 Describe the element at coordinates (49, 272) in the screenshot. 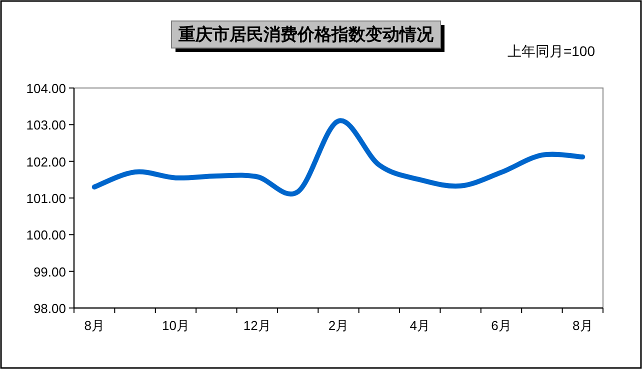

I see `y-tick-label: 99.00` at that location.